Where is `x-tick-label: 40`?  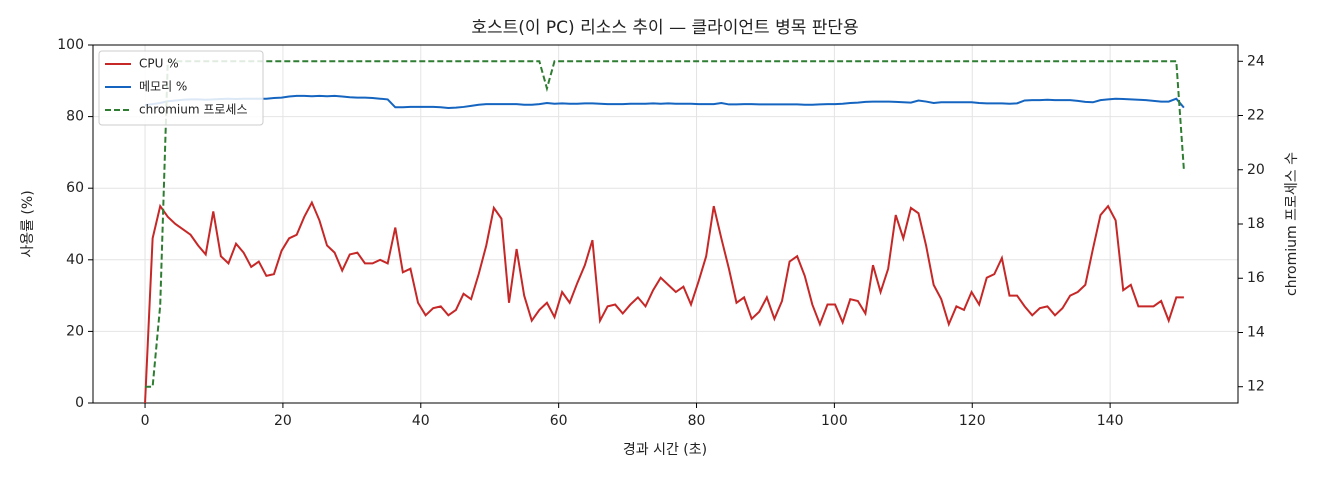
x-tick-label: 40 is located at coordinates (421, 421).